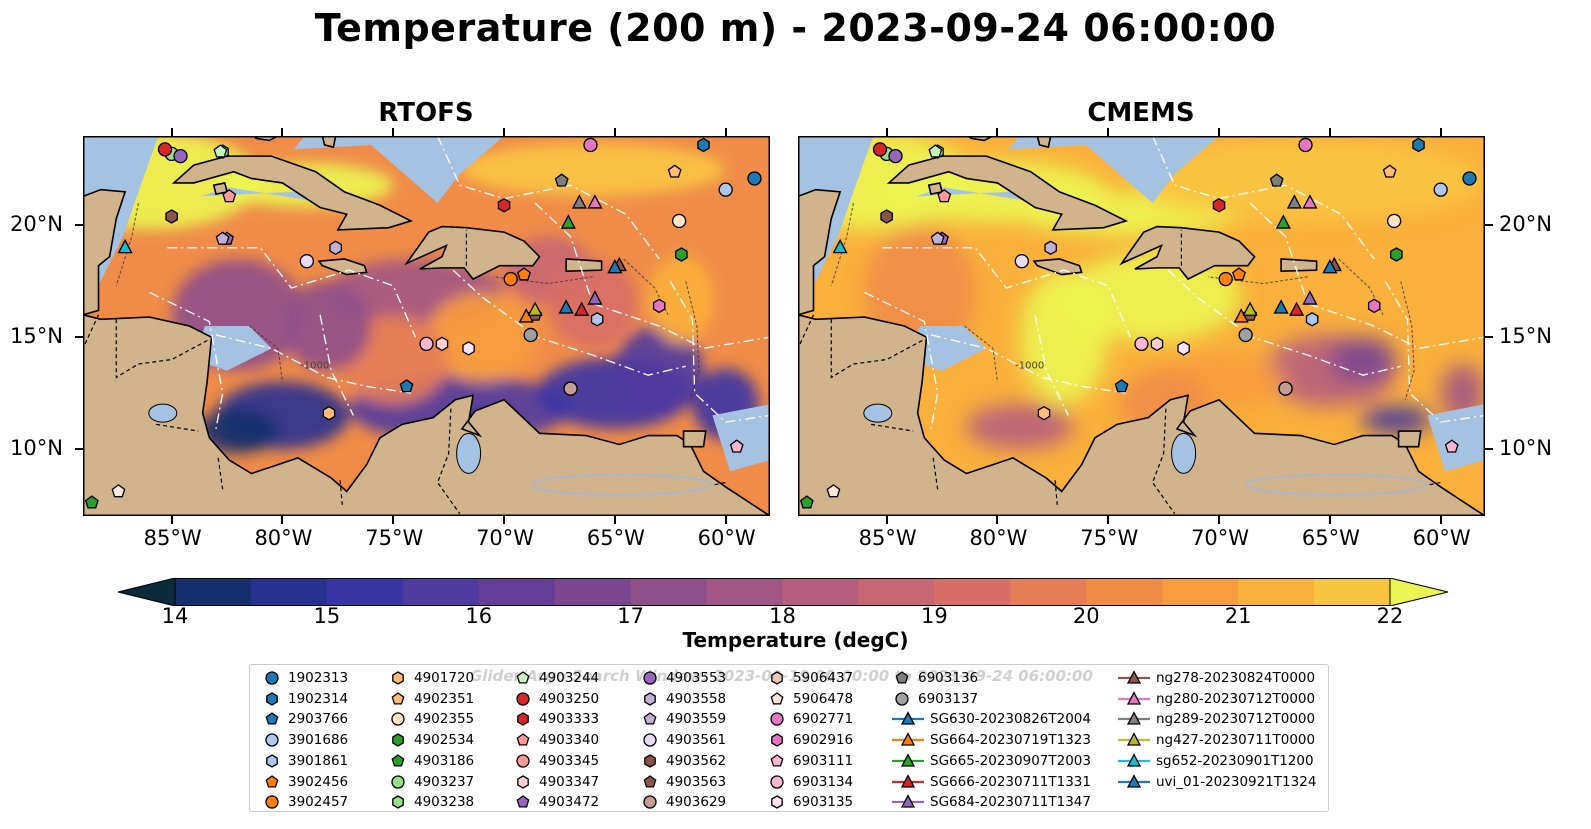 Image resolution: width=1591 pixels, height=829 pixels. I want to click on legend-item: 4903250, so click(556, 699).